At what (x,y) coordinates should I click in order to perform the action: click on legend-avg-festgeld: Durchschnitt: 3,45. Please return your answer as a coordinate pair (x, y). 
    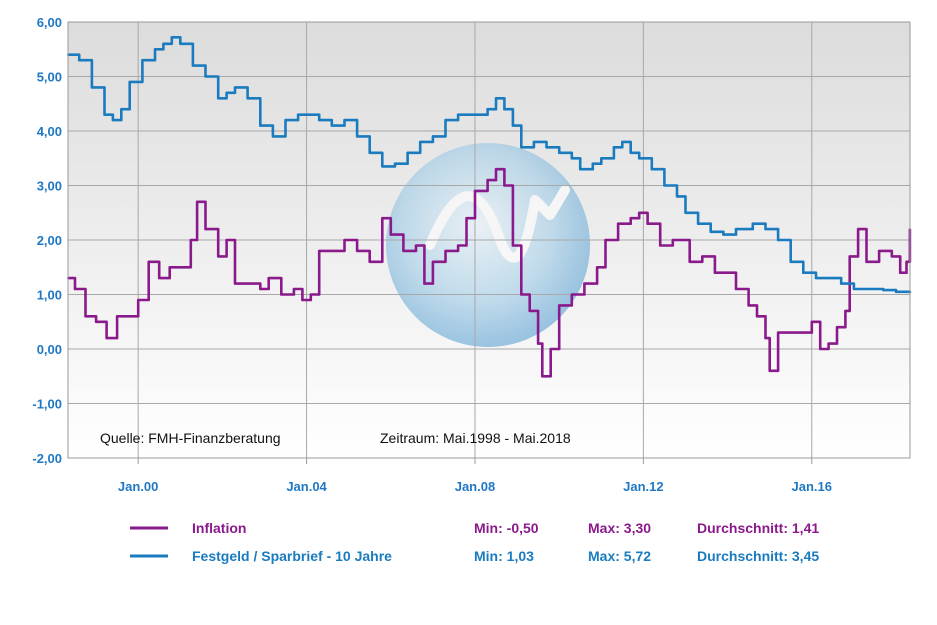
    Looking at the image, I should click on (758, 556).